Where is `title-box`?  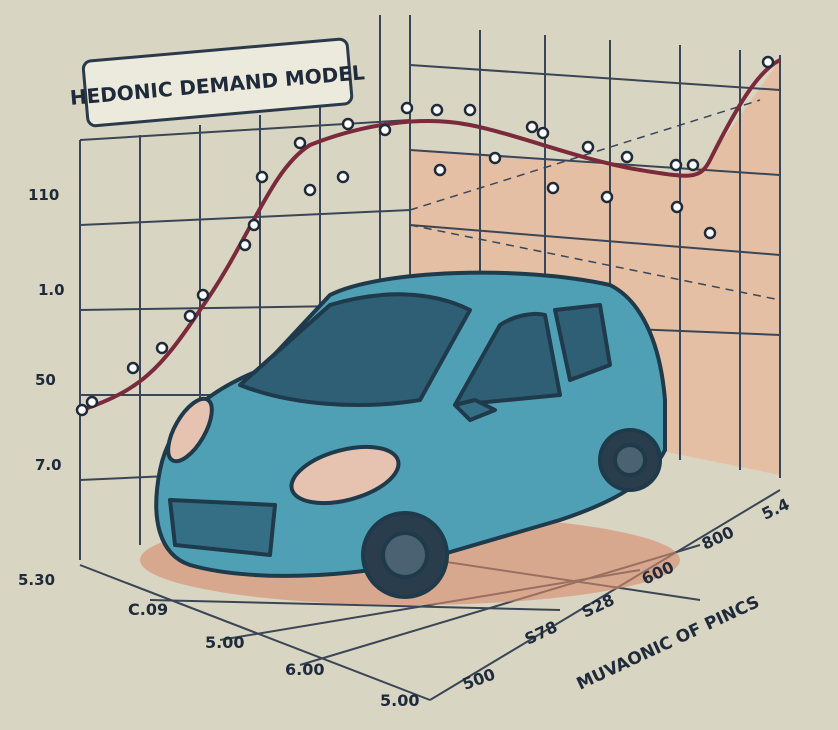 title-box is located at coordinates (217, 82).